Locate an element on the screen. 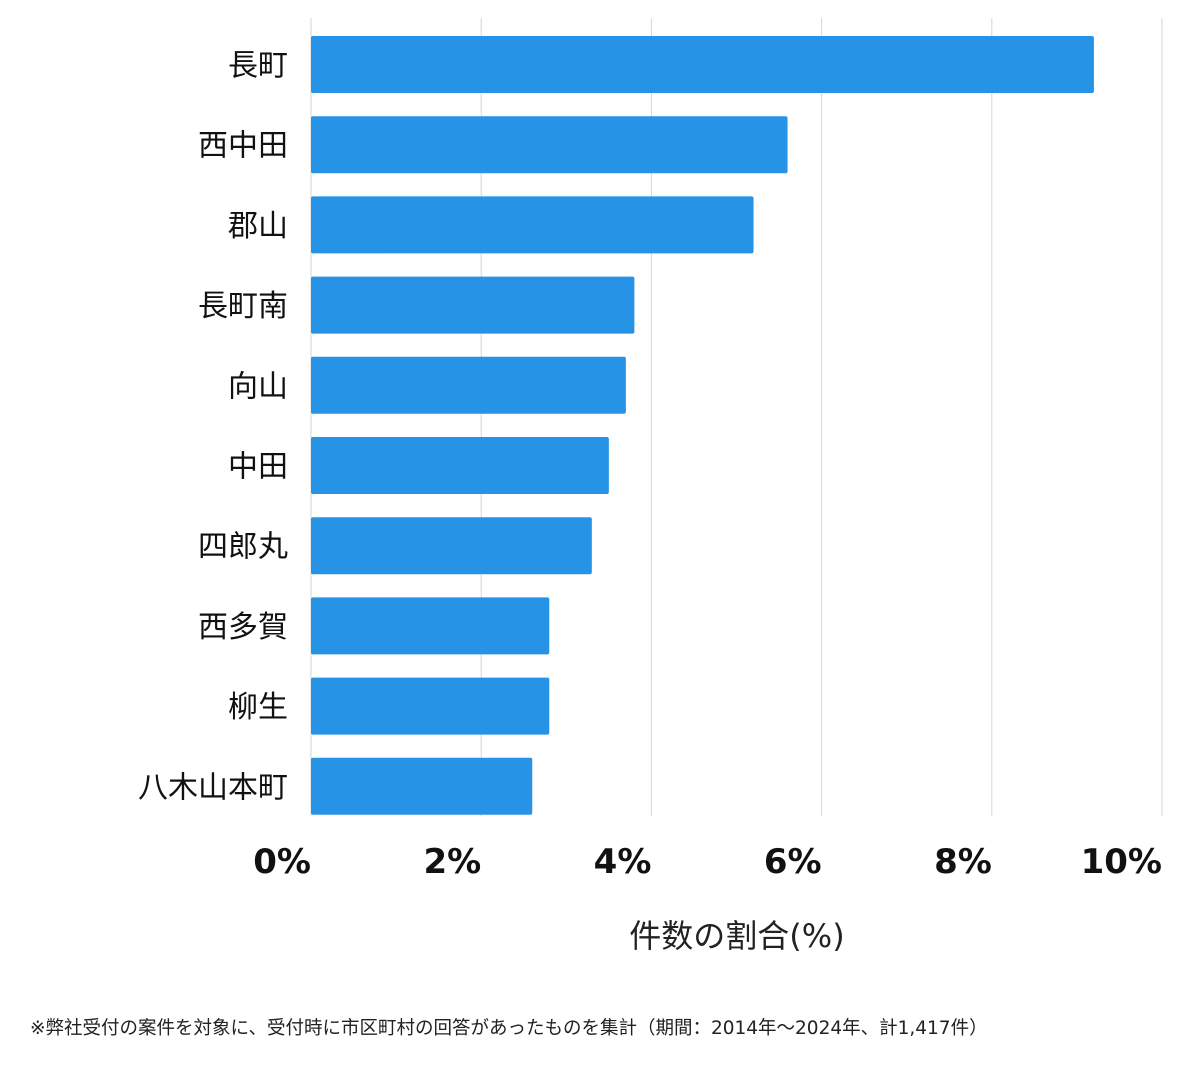 Image resolution: width=1200 pixels, height=1069 pixels. category-label-9: 八木山本町 is located at coordinates (213, 787).